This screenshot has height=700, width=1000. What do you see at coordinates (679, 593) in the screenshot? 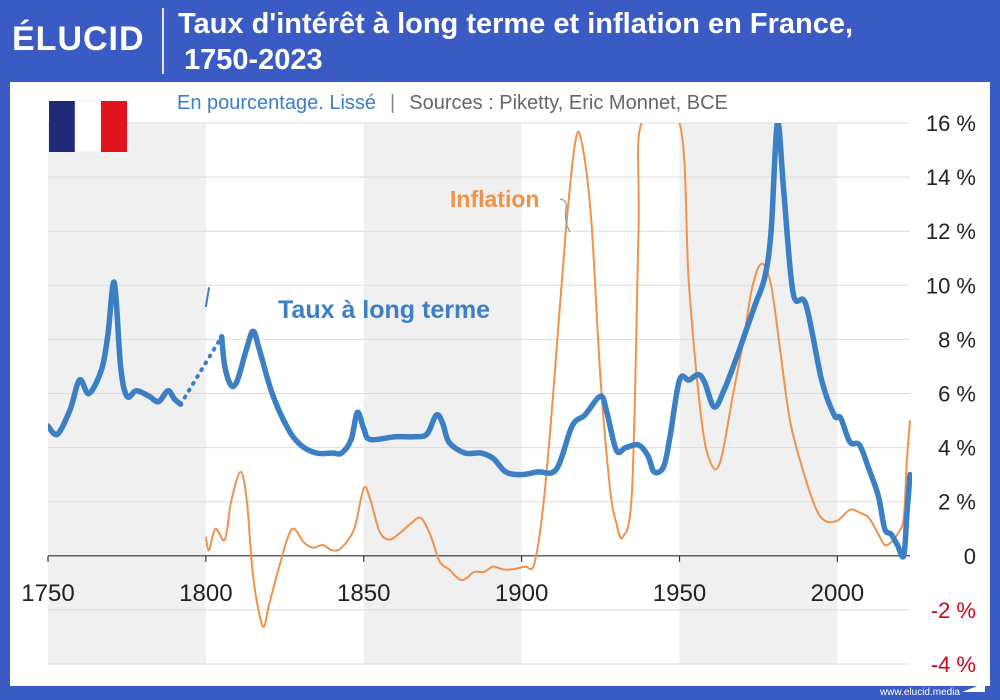
I see `x-tick-label: 1950` at bounding box center [679, 593].